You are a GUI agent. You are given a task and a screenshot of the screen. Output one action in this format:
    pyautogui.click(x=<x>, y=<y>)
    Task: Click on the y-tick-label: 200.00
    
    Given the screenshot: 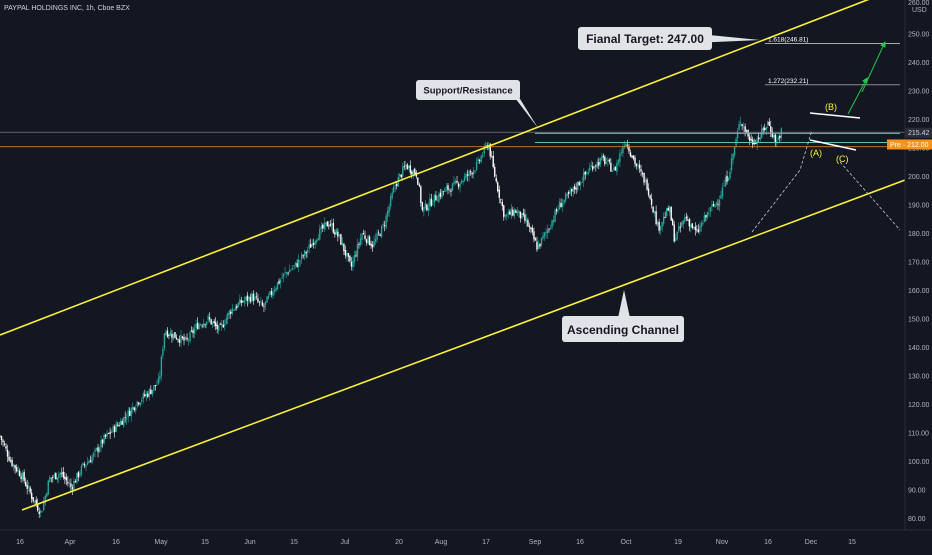 What is the action you would take?
    pyautogui.click(x=919, y=177)
    